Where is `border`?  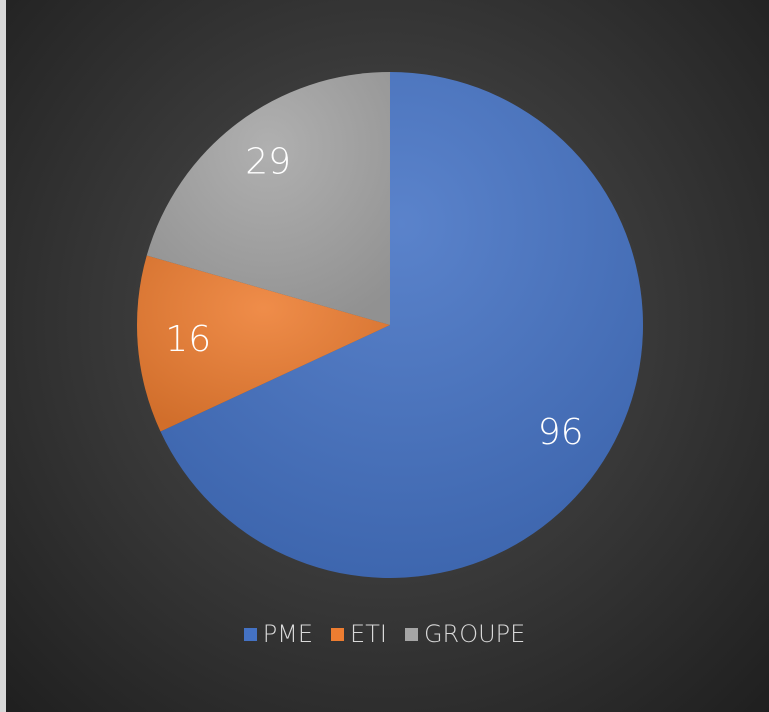
border is located at coordinates (3, 356).